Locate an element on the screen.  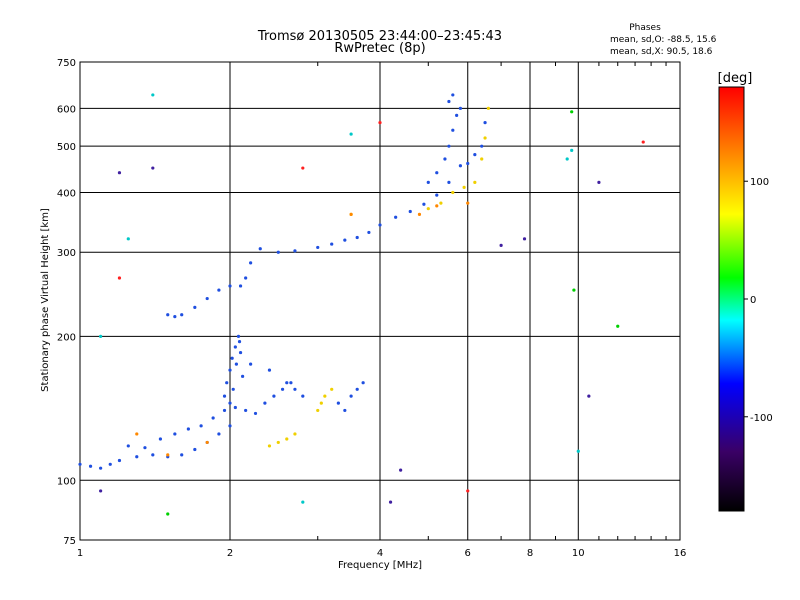
y-tick-label: 300 is located at coordinates (66, 253).